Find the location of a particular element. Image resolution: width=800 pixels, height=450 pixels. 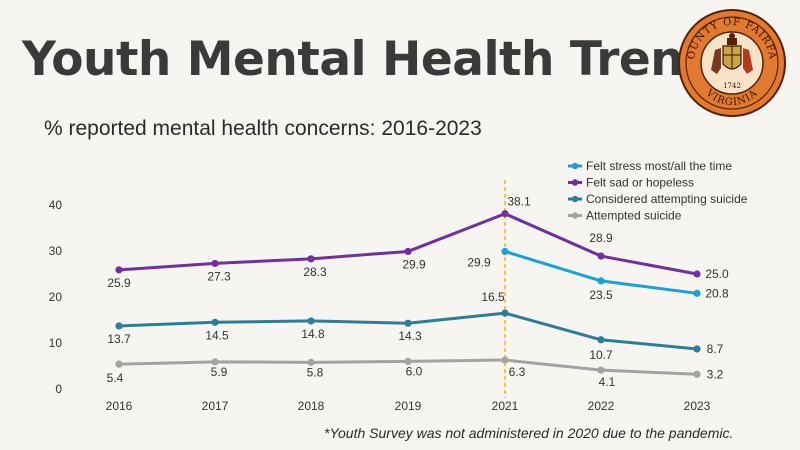

legend-entry: Felt stress most/all the time is located at coordinates (659, 166).